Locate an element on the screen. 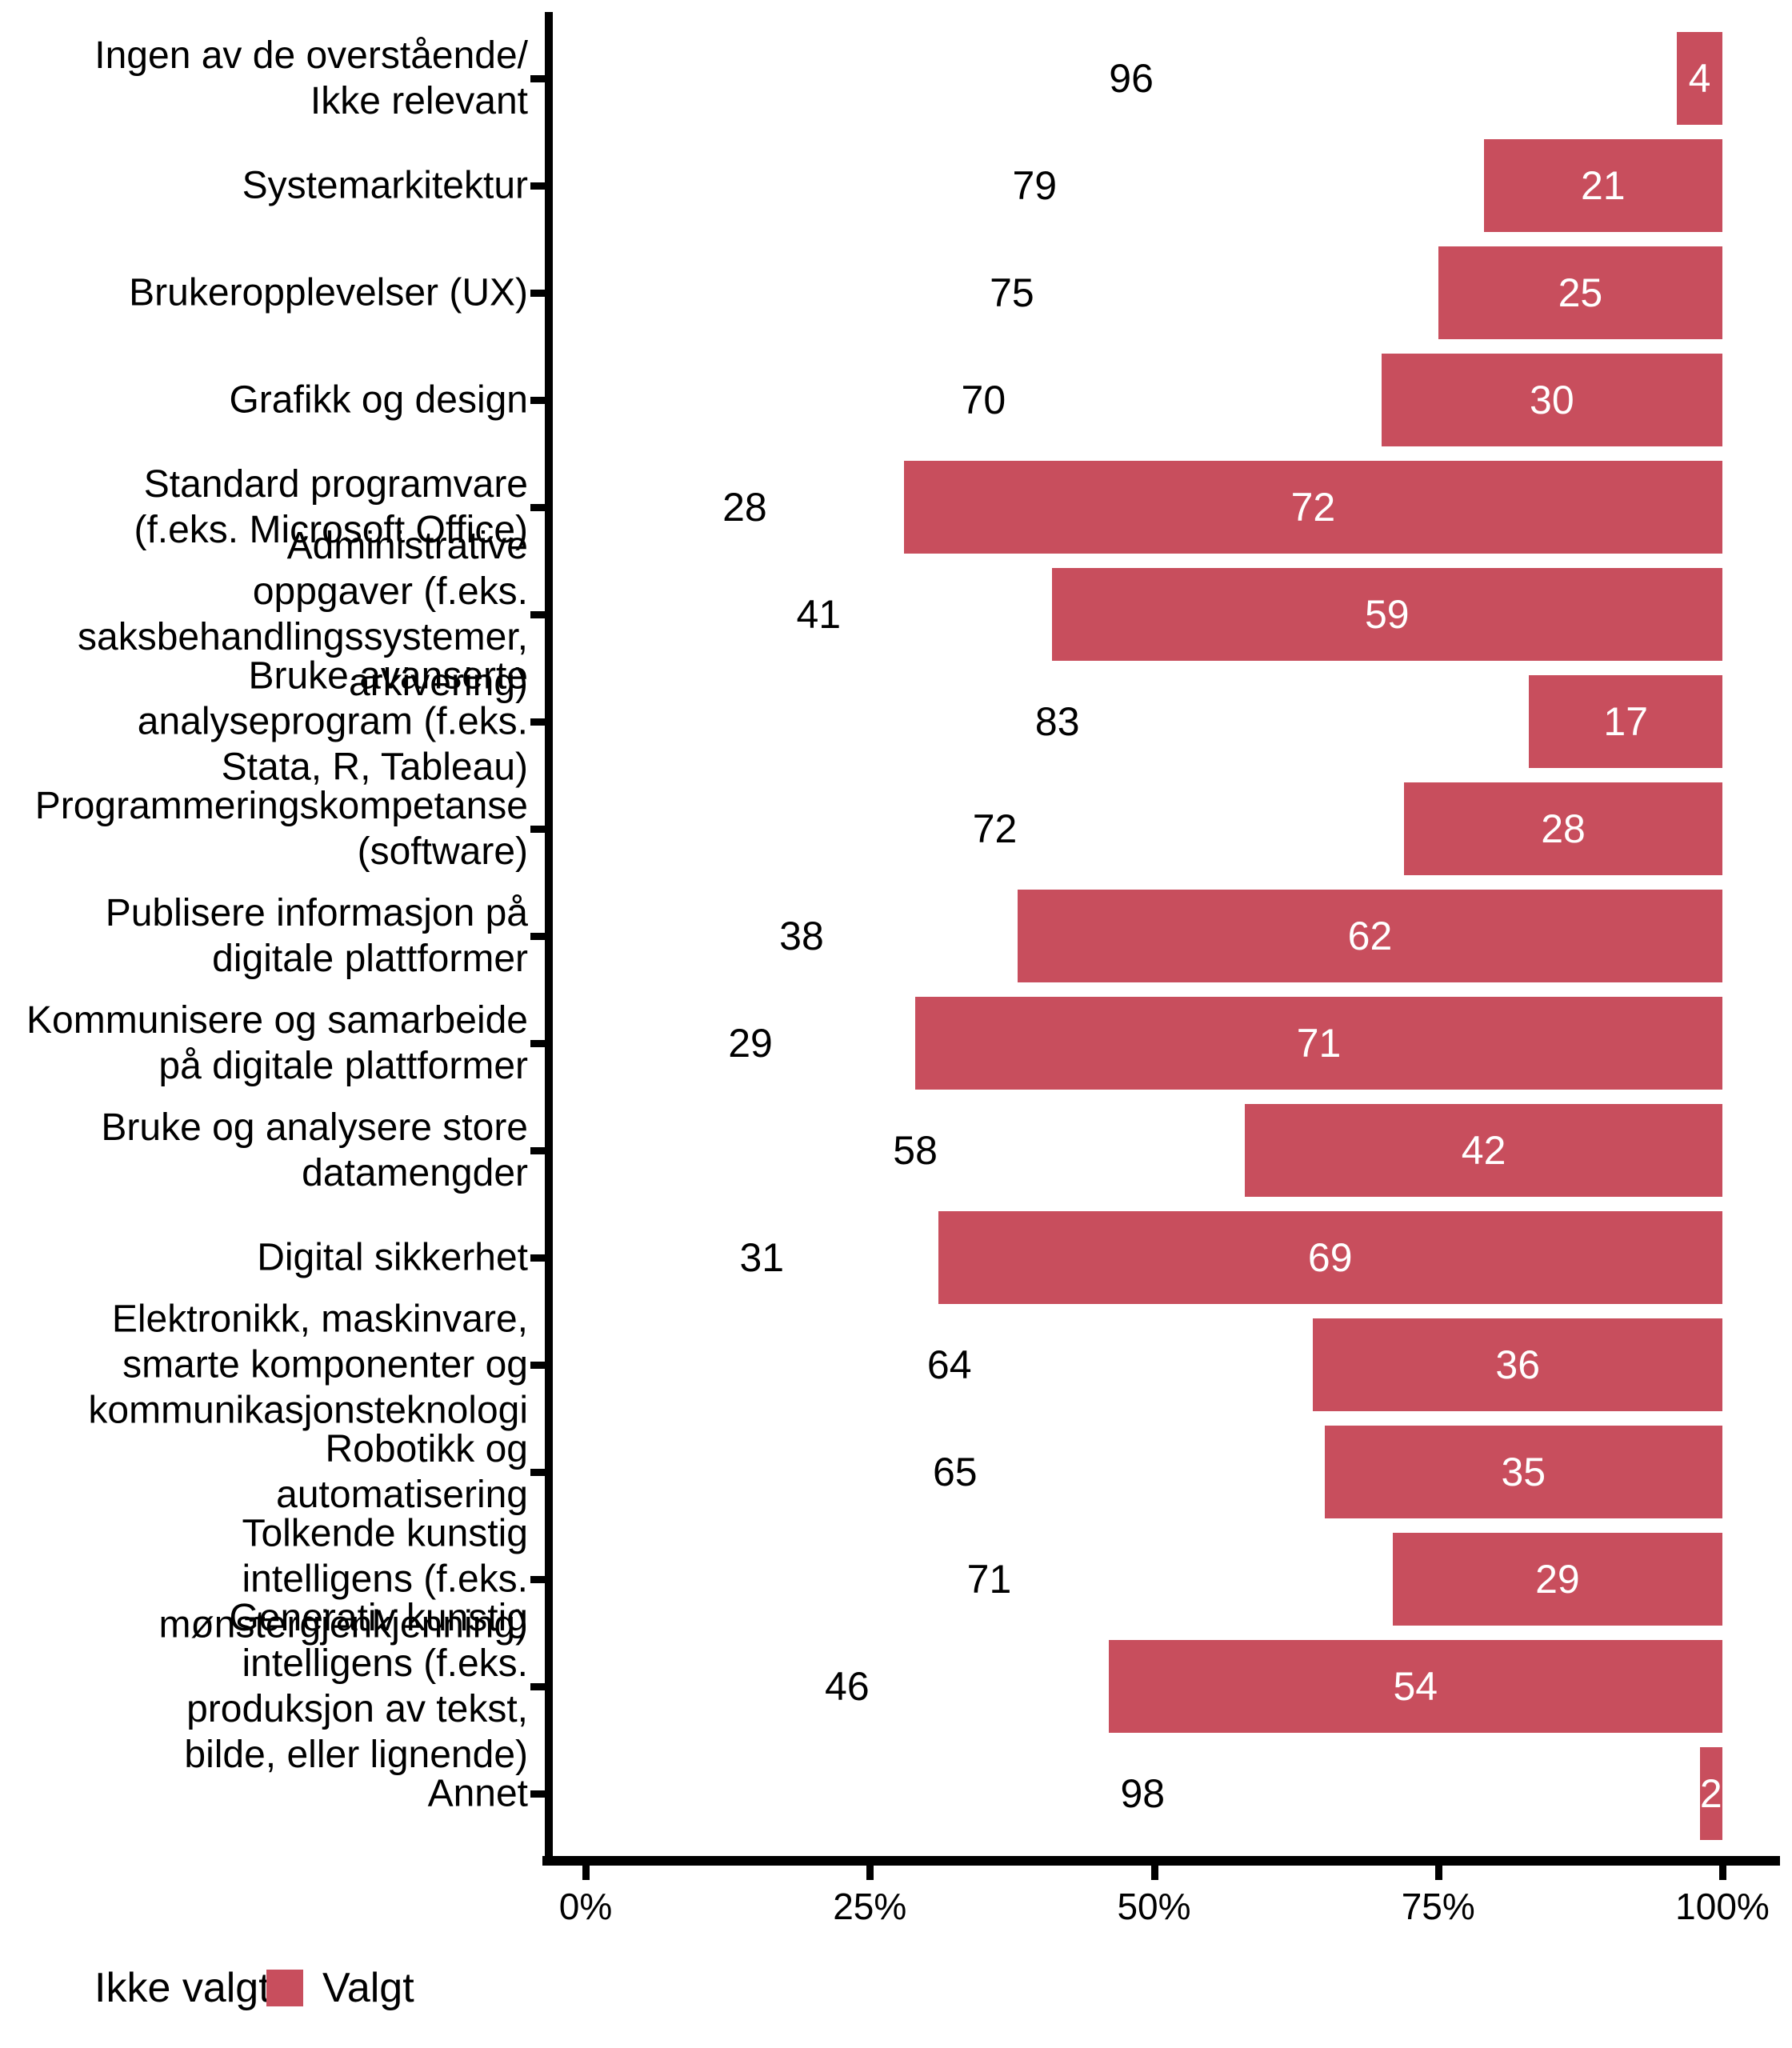  bar-value-valgt: 29 is located at coordinates (1557, 1579).